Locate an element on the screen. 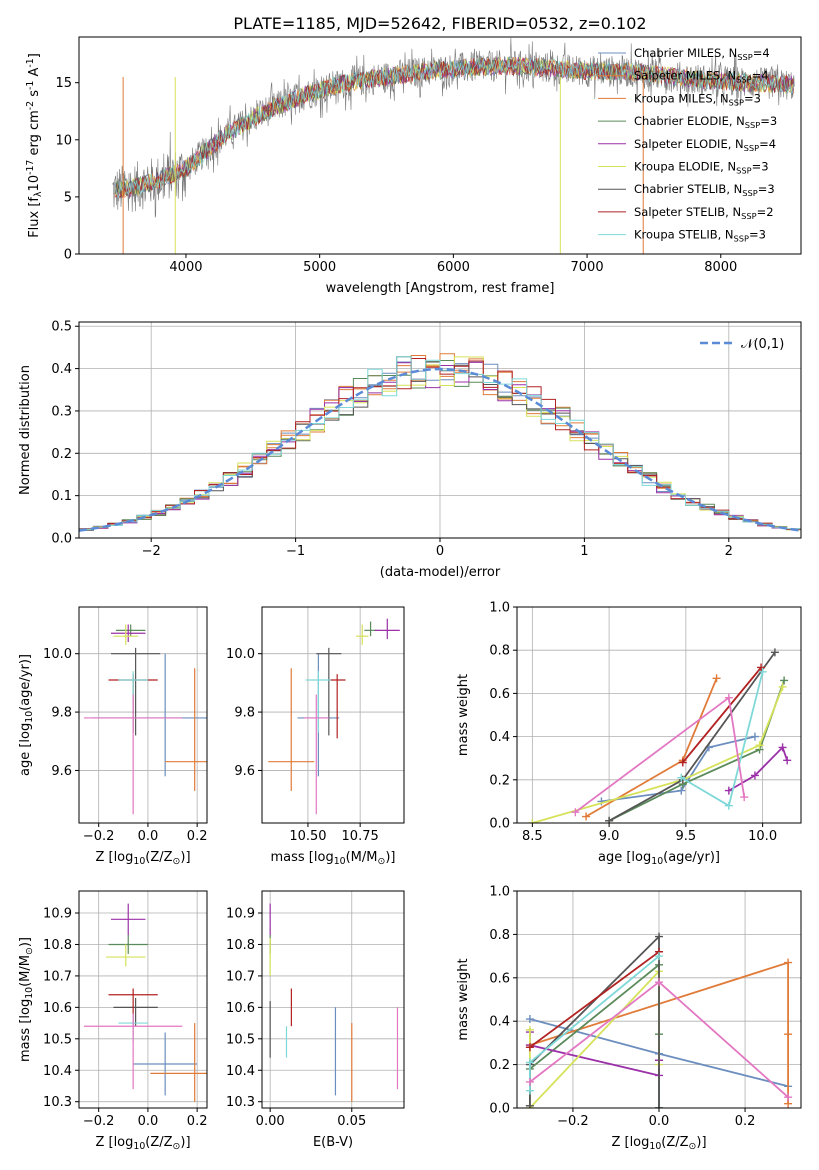 The width and height of the screenshot is (819, 1170). plot-area-weight_vs_age is located at coordinates (660, 735).